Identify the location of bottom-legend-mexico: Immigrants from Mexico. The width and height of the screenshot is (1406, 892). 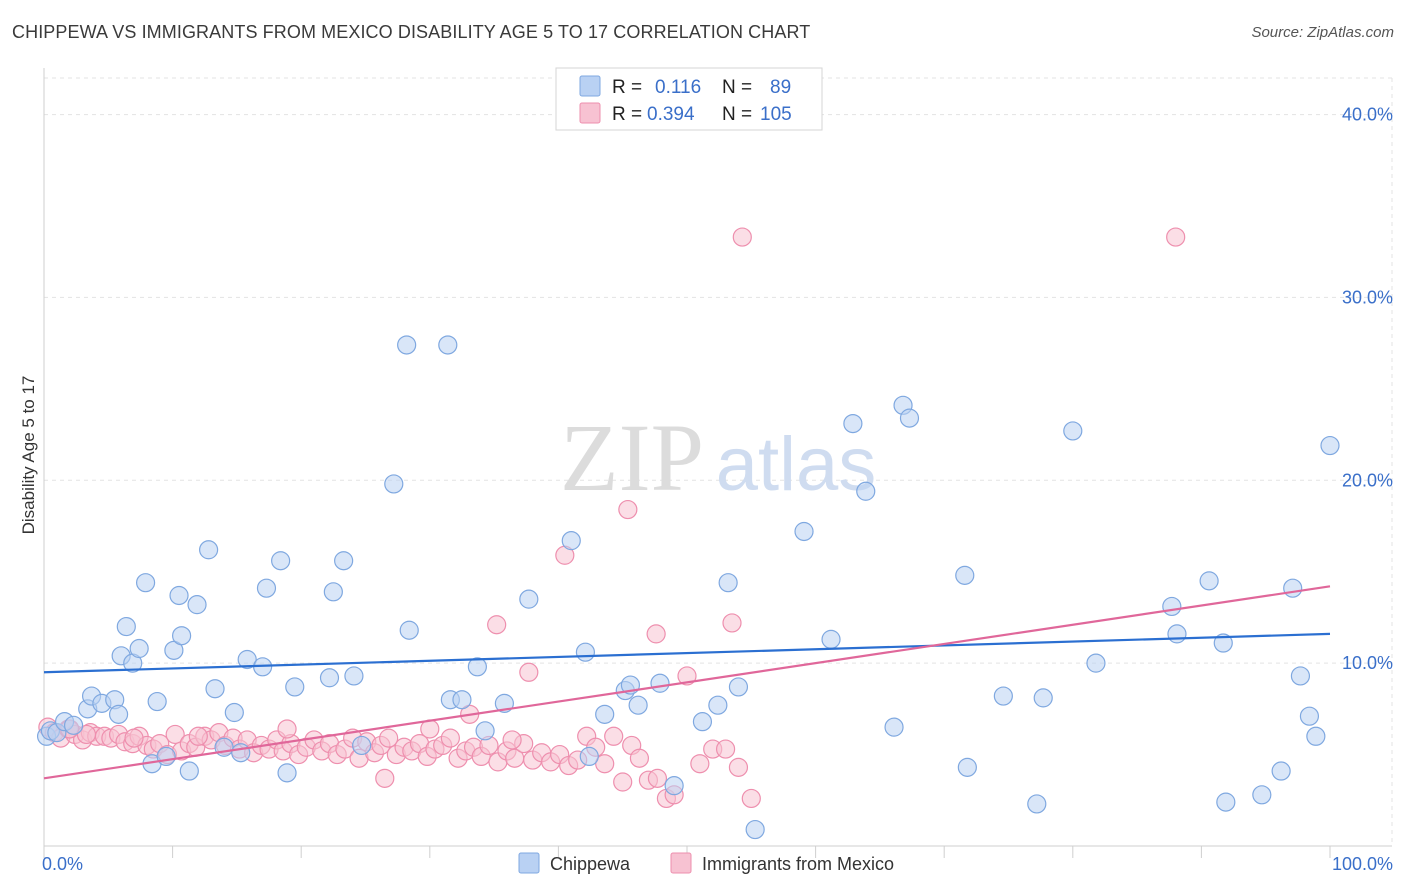
(798, 864).